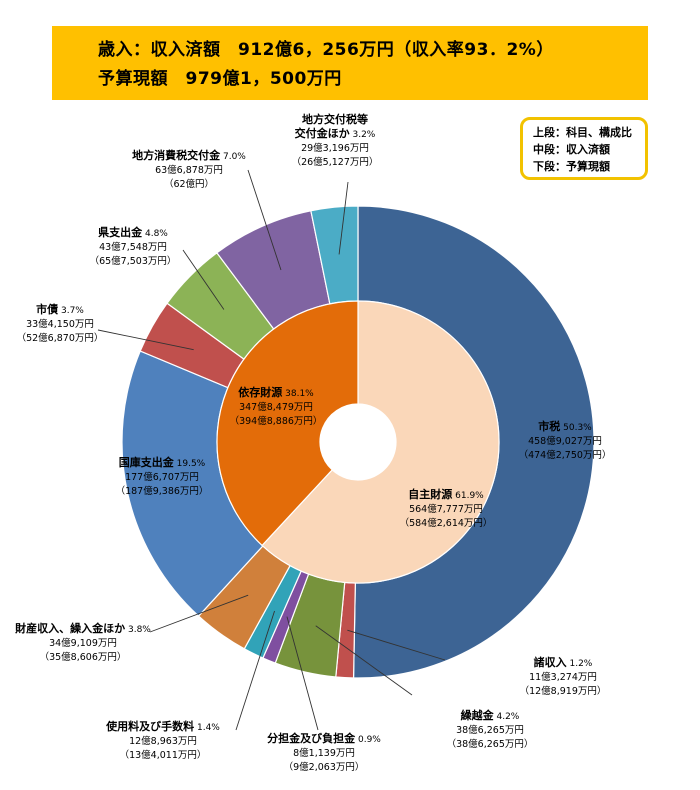  What do you see at coordinates (163, 755) in the screenshot?
I see `outer-budget-4: （13億4,011万円）` at bounding box center [163, 755].